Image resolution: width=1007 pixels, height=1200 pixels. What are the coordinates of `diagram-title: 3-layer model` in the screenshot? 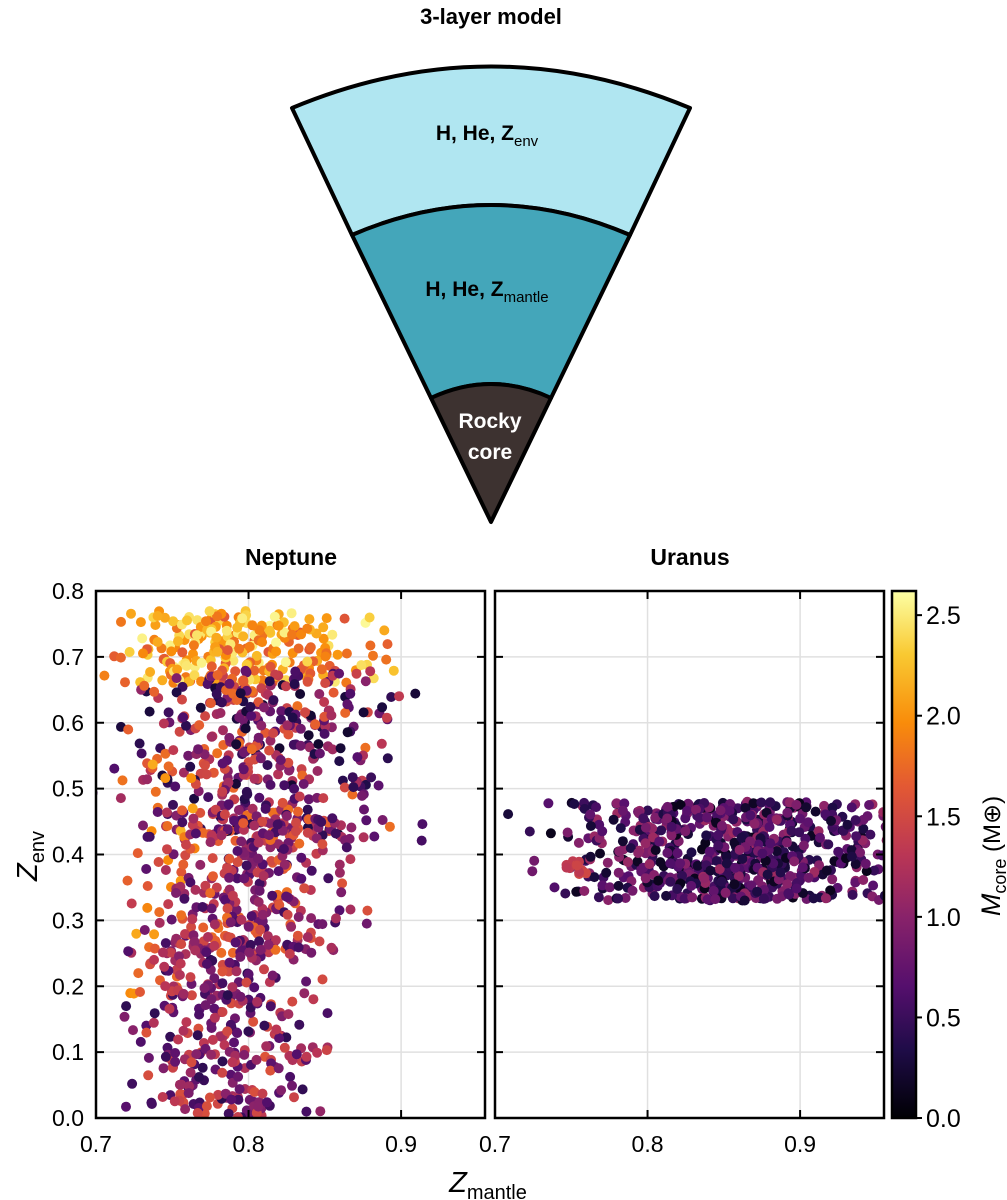 It's located at (491, 16).